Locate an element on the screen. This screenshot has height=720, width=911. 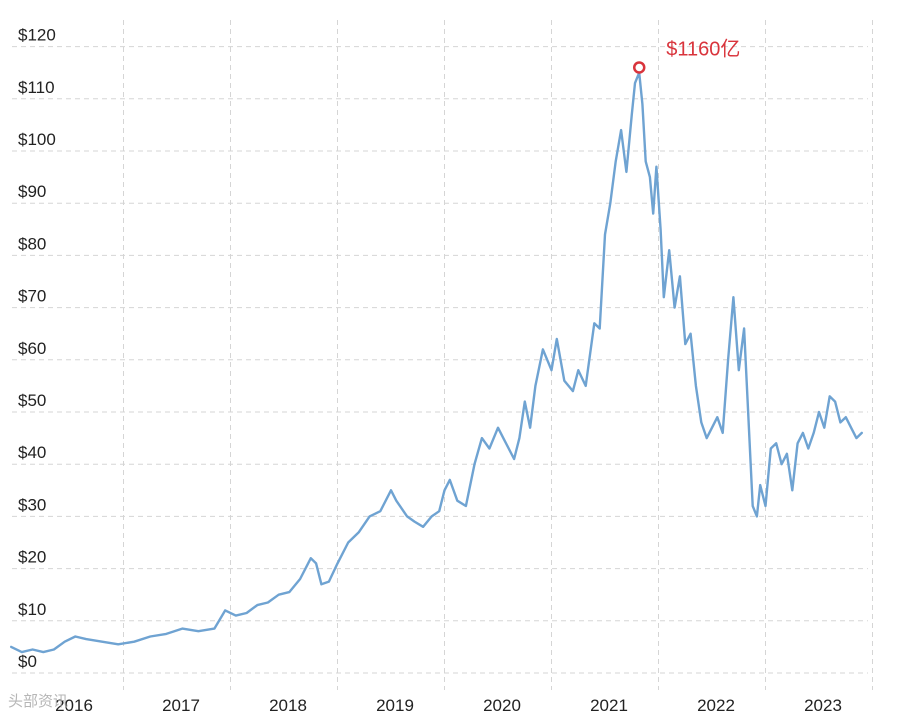
y-tick-label: $0 is located at coordinates (27, 661).